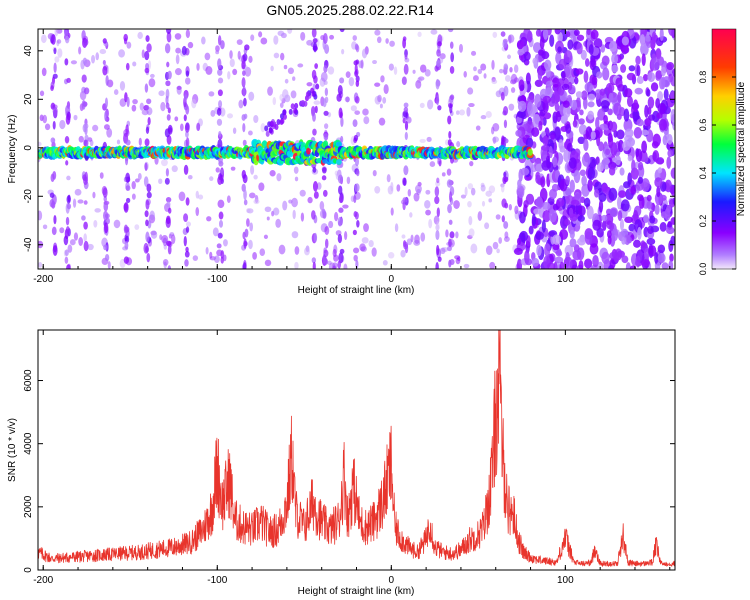 This screenshot has width=750, height=600. What do you see at coordinates (28, 51) in the screenshot?
I see `y-tick-label: 40` at bounding box center [28, 51].